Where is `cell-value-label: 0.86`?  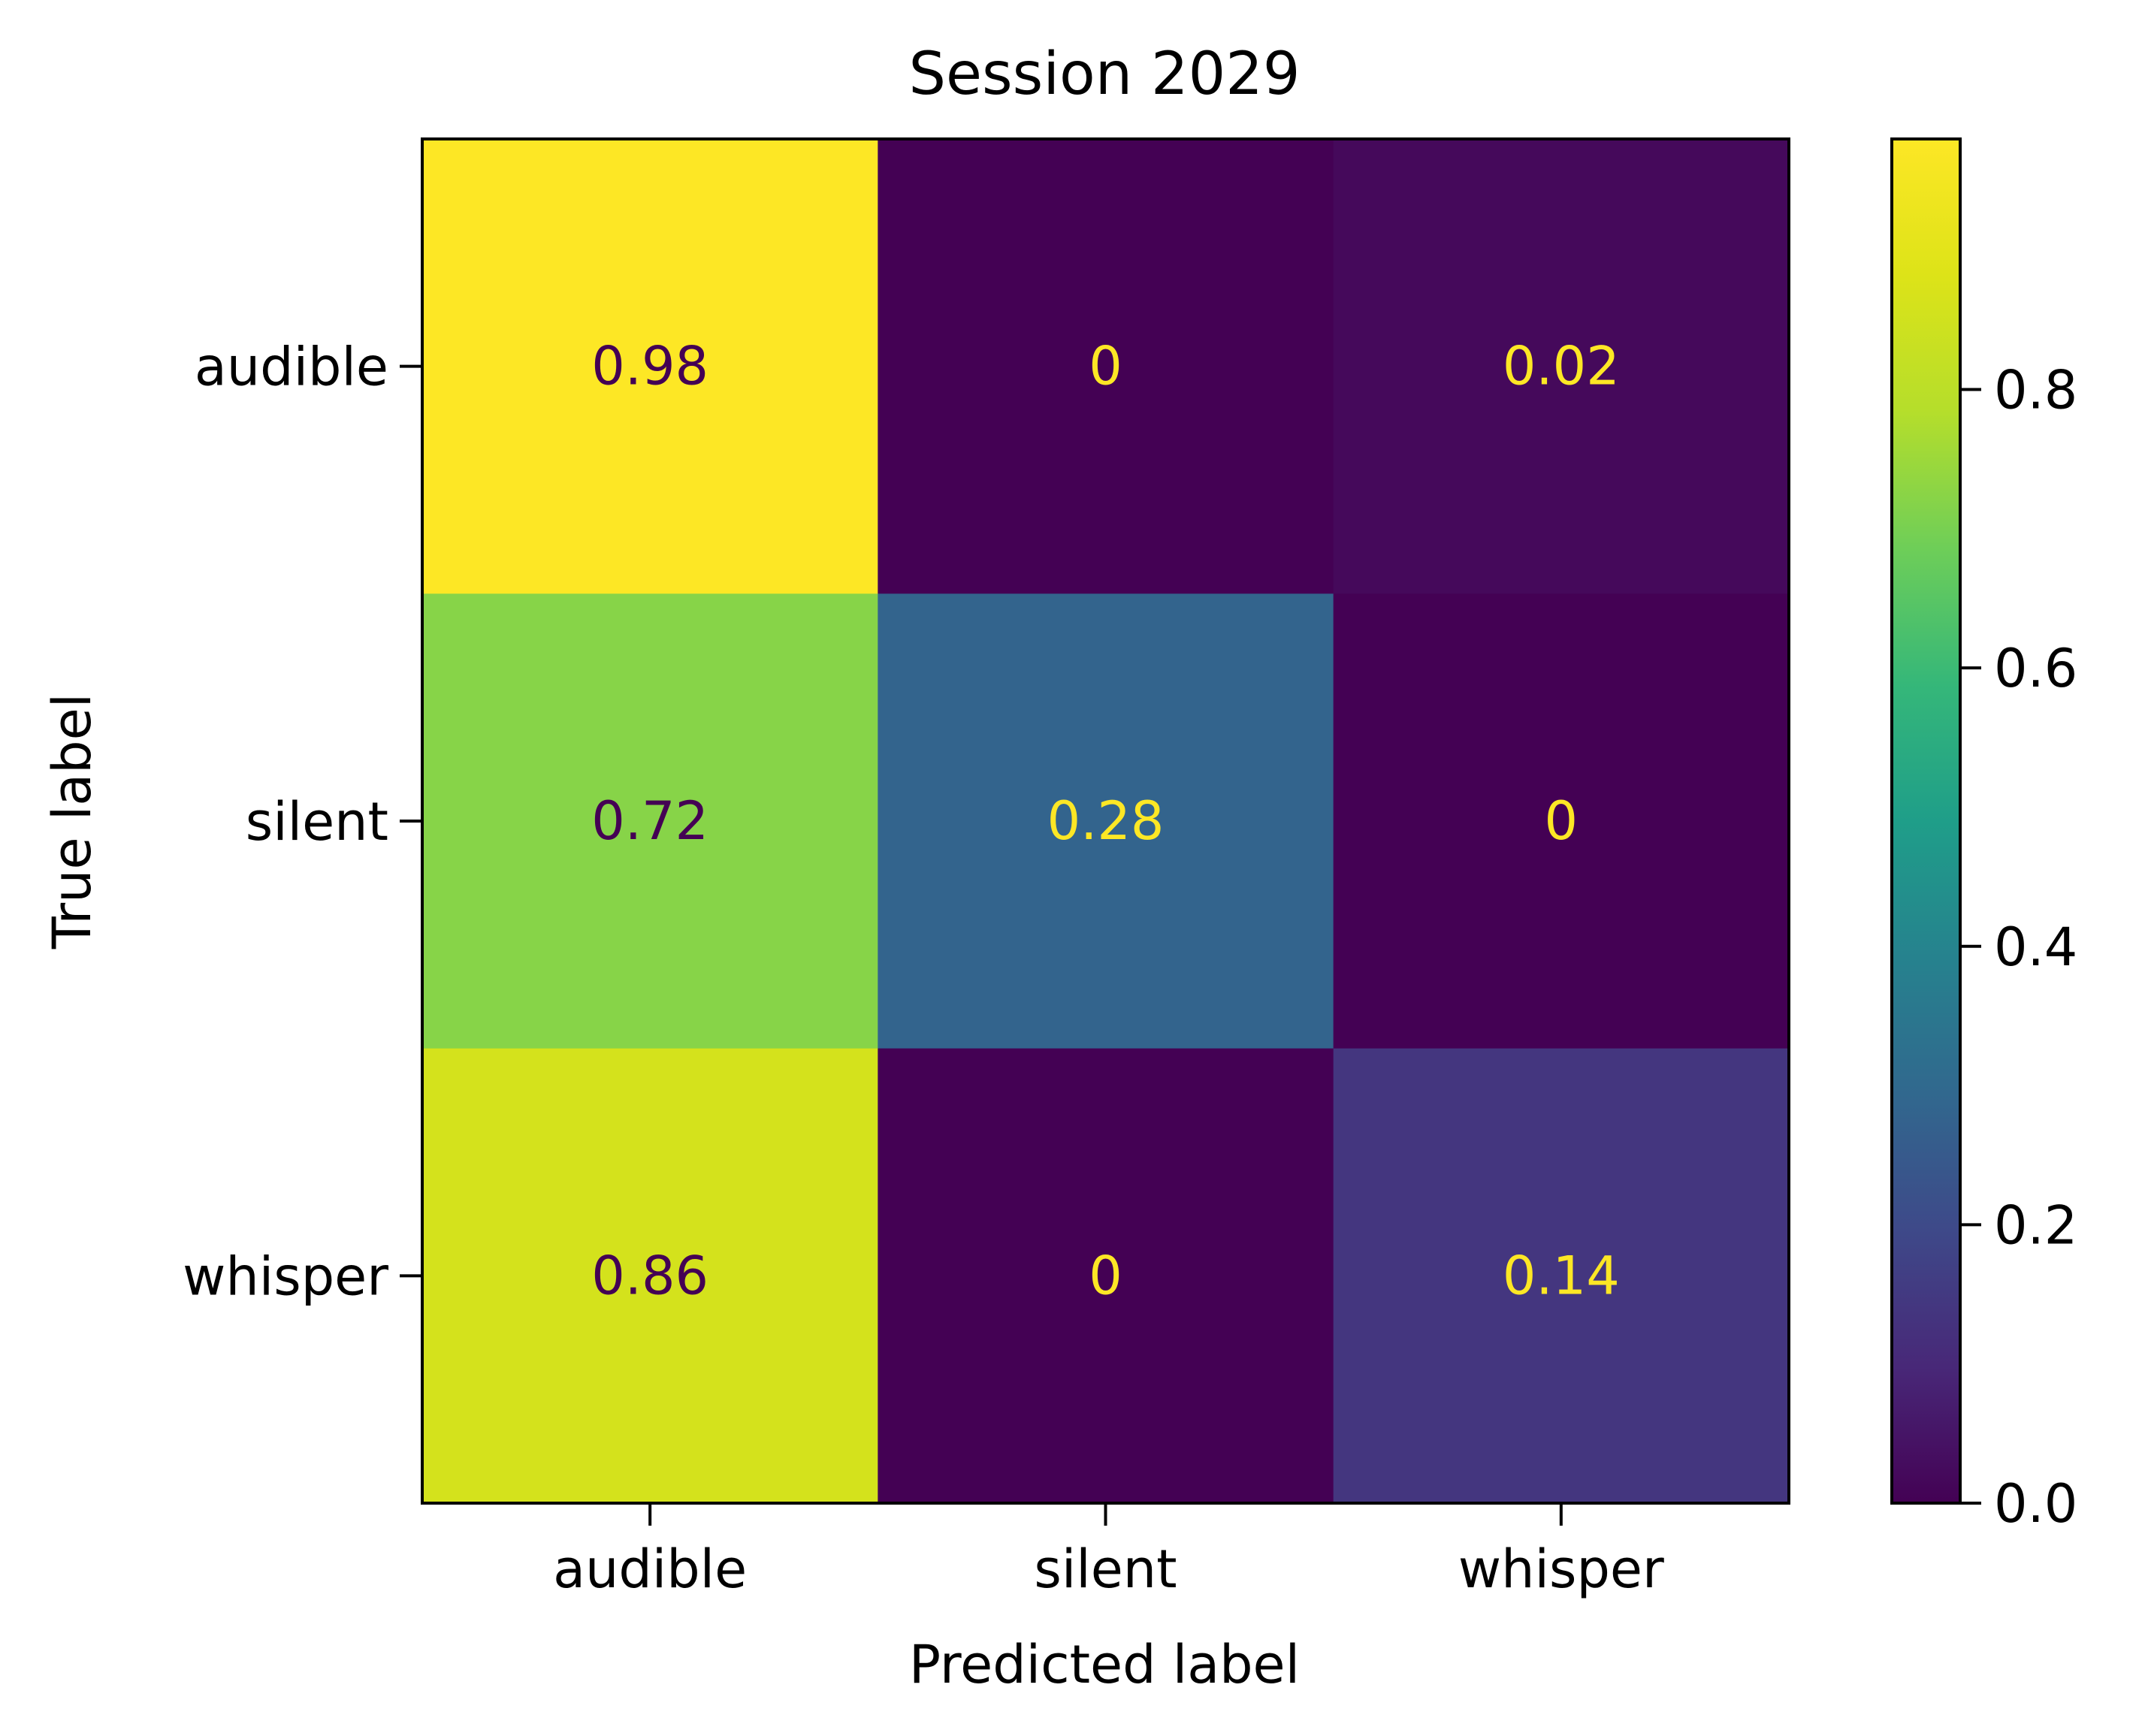 cell-value-label: 0.86 is located at coordinates (649, 1275).